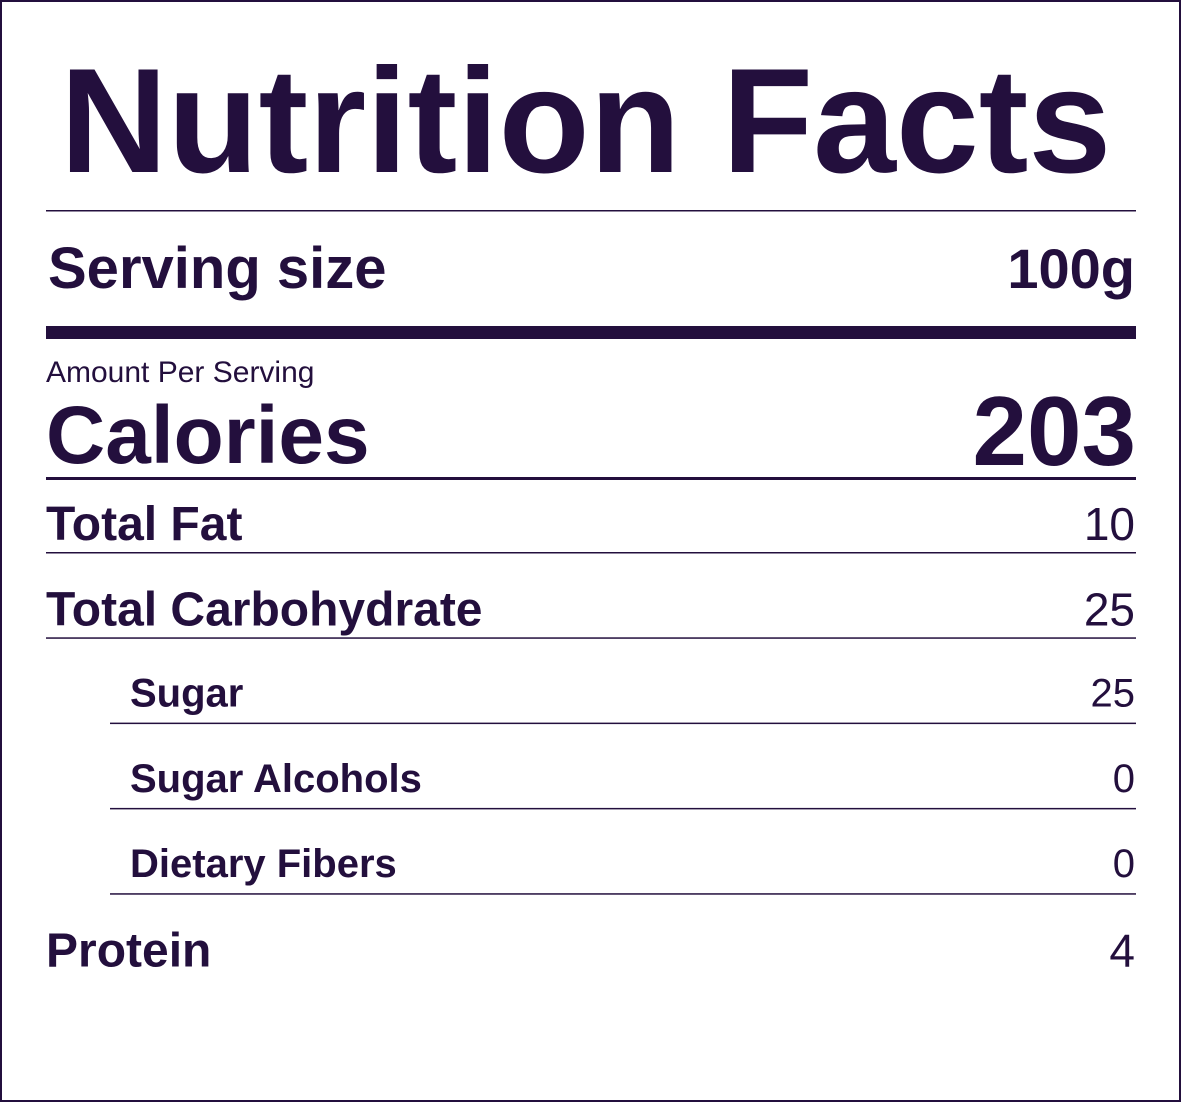 The width and height of the screenshot is (1181, 1102). What do you see at coordinates (217, 268) in the screenshot?
I see `serving-label: Serving size` at bounding box center [217, 268].